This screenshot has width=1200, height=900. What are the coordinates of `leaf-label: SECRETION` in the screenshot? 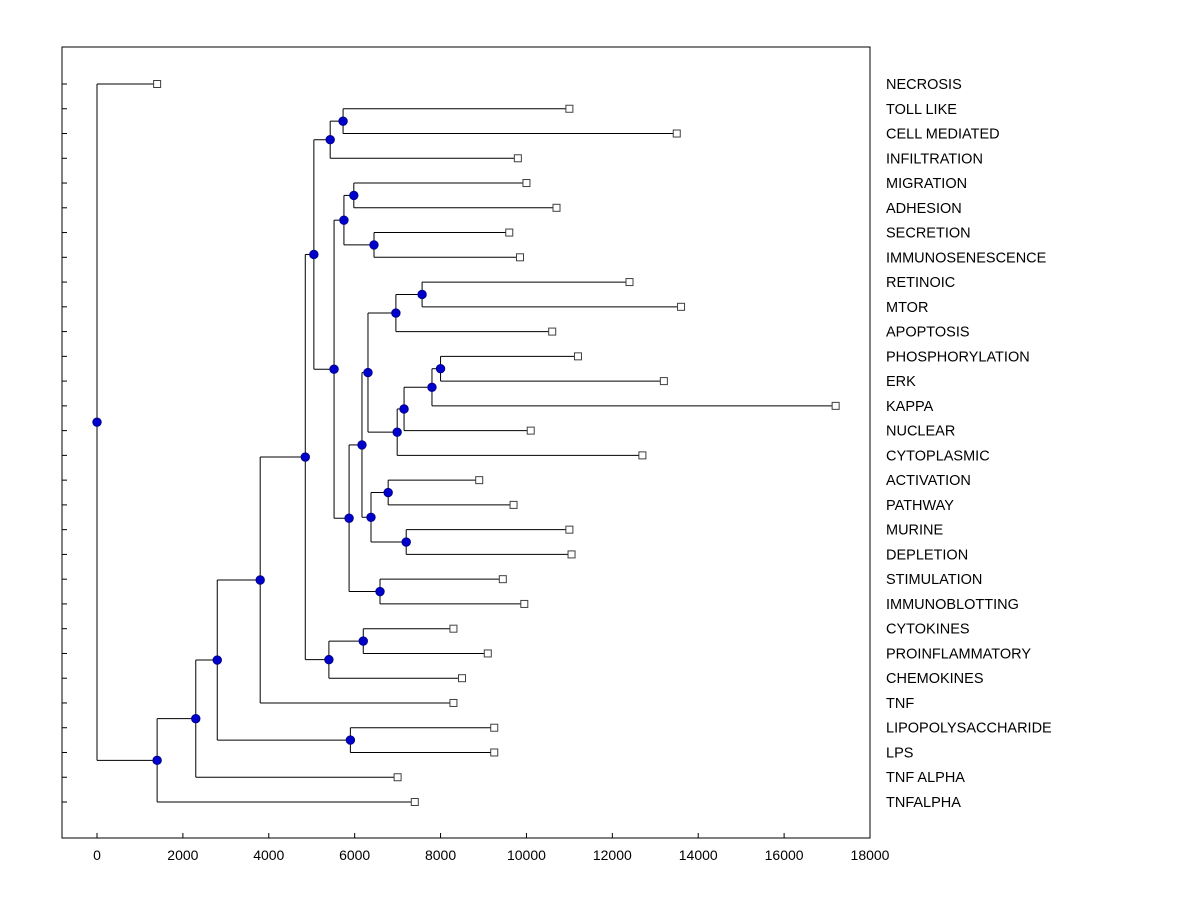 It's located at (928, 234).